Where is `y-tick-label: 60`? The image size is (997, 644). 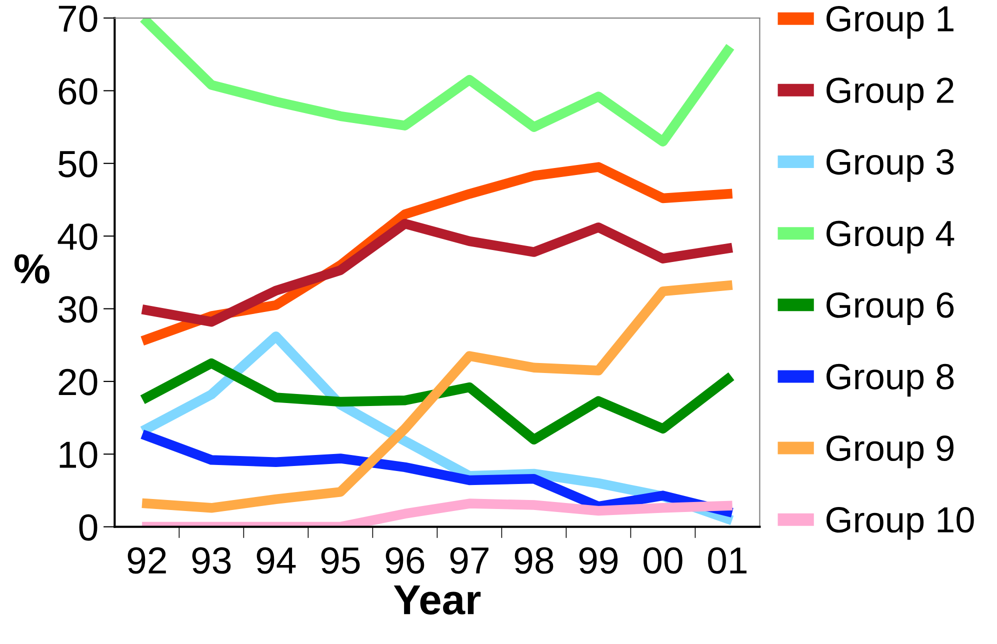
y-tick-label: 60 is located at coordinates (78, 91).